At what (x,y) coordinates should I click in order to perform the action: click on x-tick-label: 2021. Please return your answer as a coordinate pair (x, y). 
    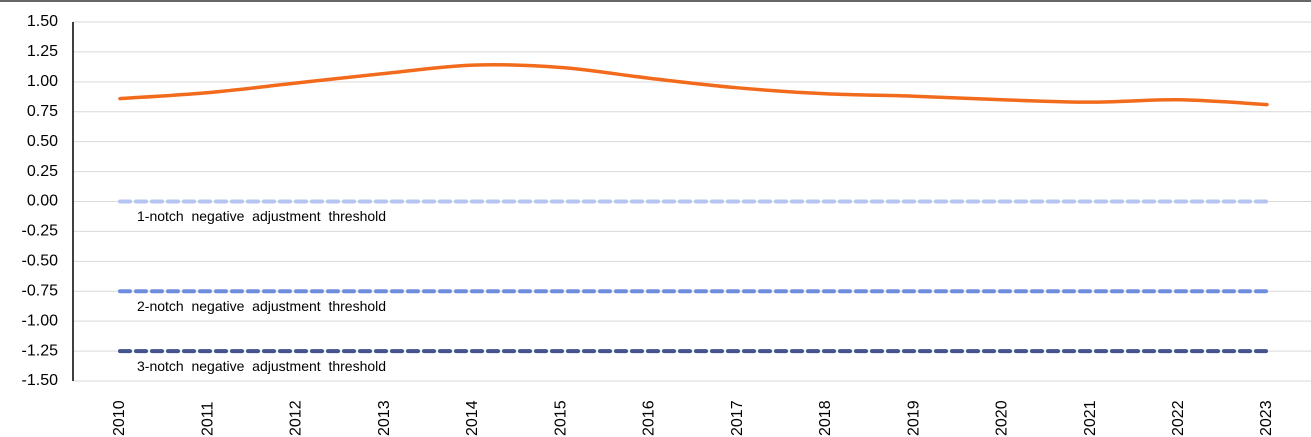
    Looking at the image, I should click on (1090, 418).